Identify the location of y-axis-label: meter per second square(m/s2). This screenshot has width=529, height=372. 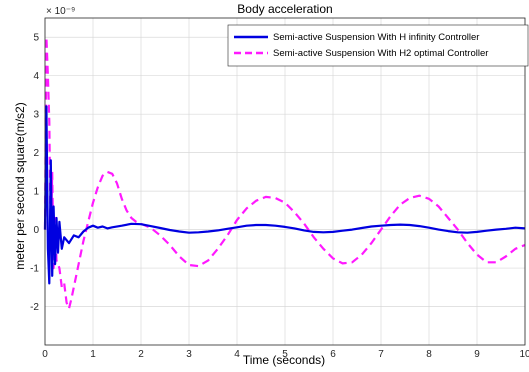
(20, 185).